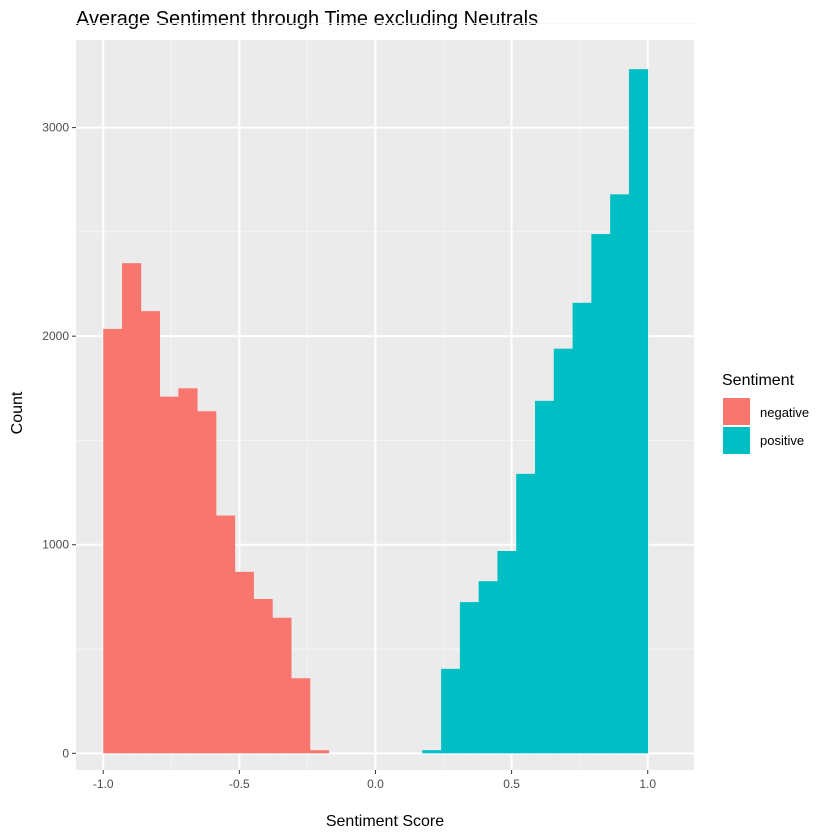 The height and width of the screenshot is (840, 840). I want to click on x-axis: -1.0 -0.5 0.0 0.5 1.0, so click(374, 780).